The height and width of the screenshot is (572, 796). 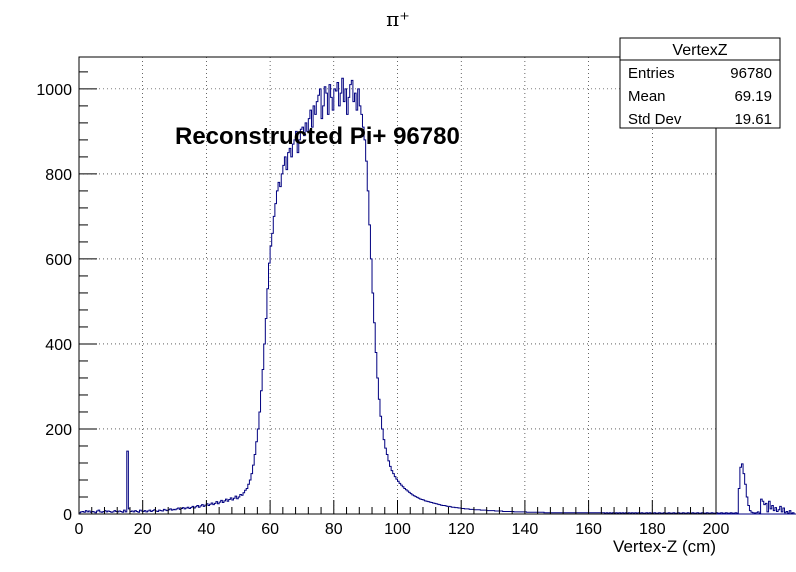 I want to click on x-tick-label: 200, so click(x=716, y=529).